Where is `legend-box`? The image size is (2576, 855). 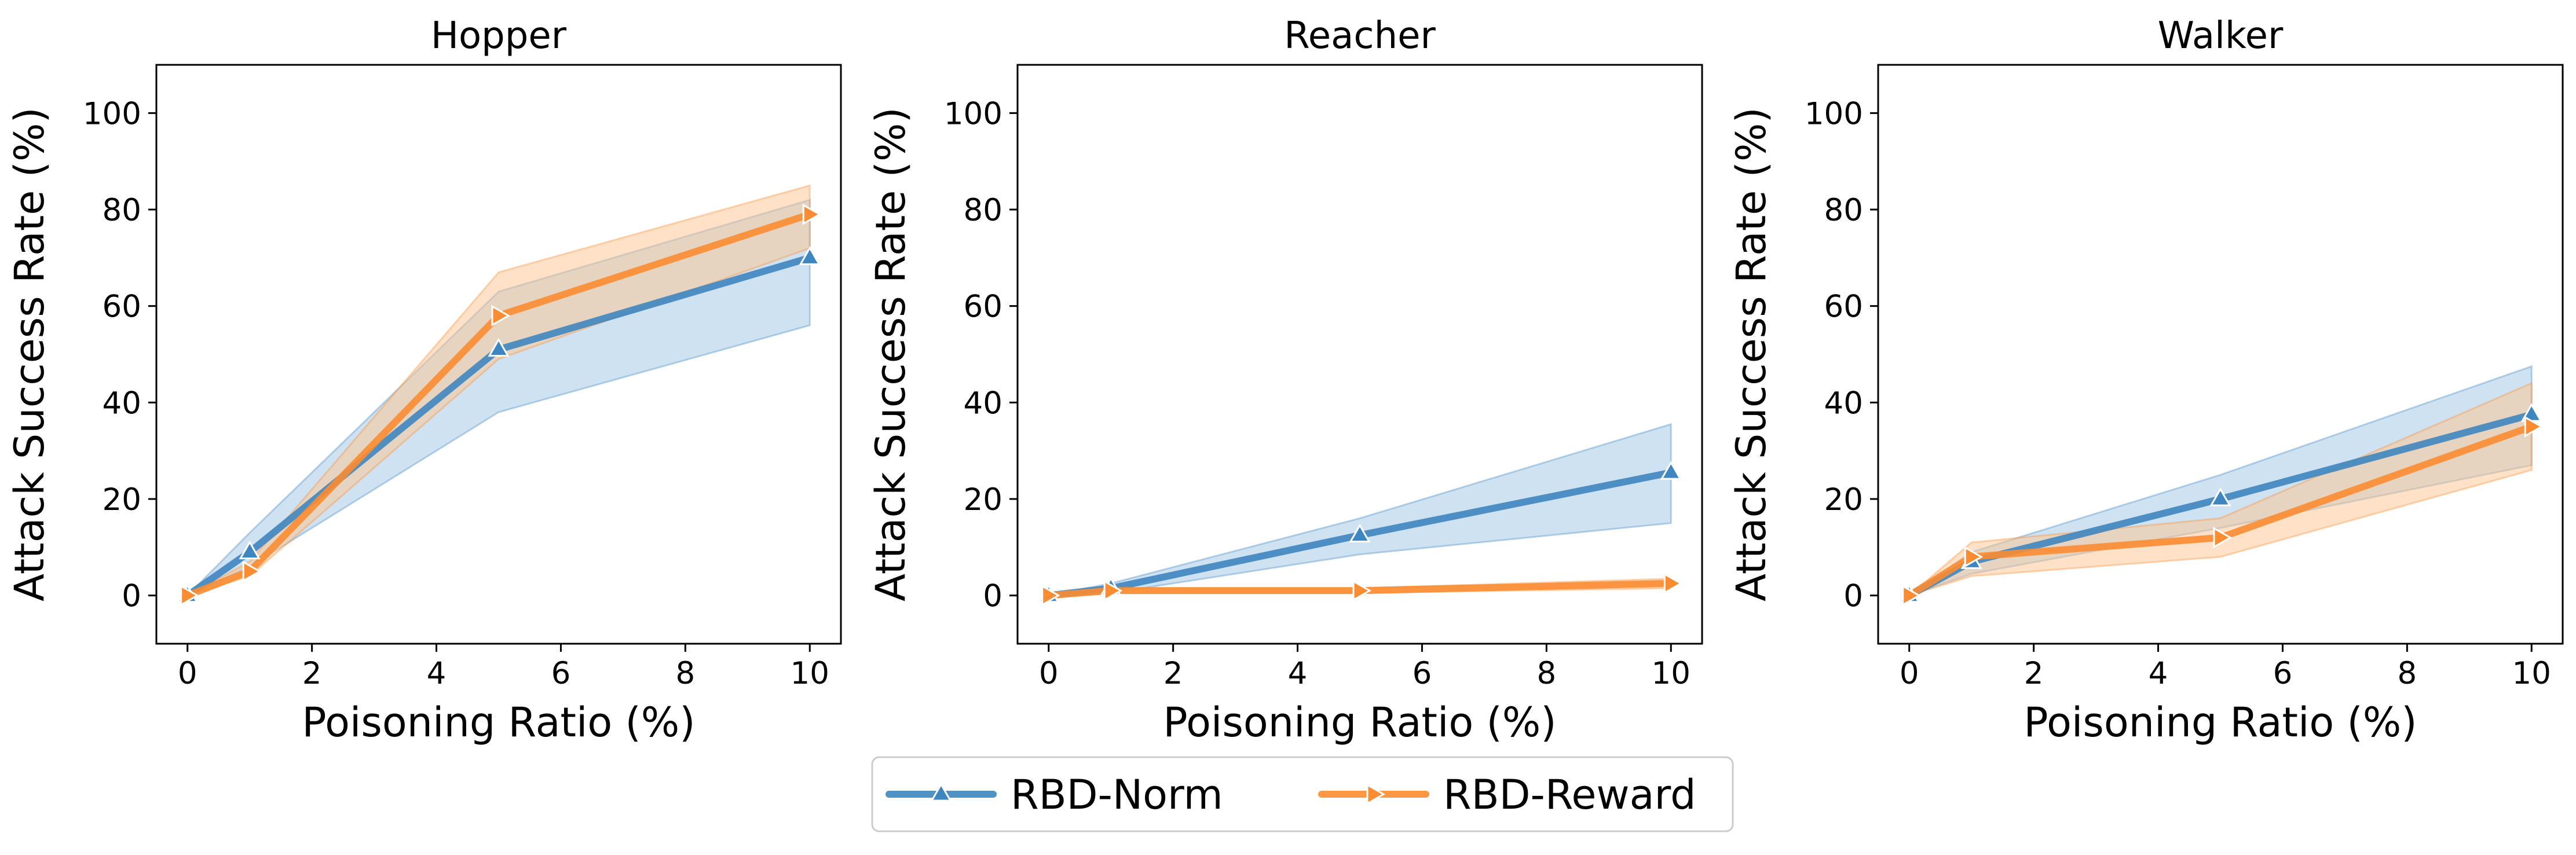 legend-box is located at coordinates (1302, 794).